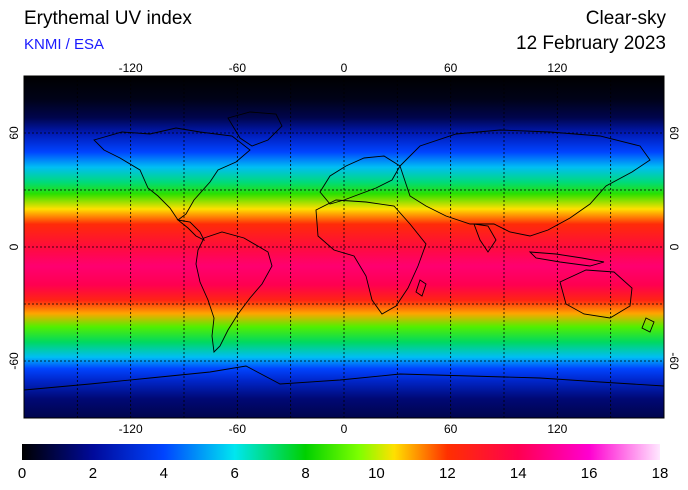 The image size is (688, 490). What do you see at coordinates (451, 68) in the screenshot?
I see `lon-tick-label-top: 60` at bounding box center [451, 68].